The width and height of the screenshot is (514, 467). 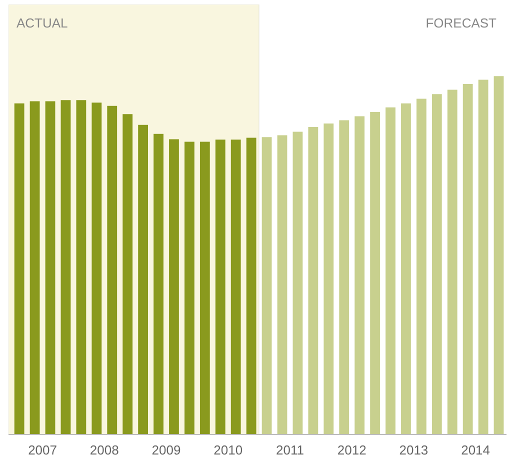 I want to click on x-tick-label: 2009, so click(x=166, y=450).